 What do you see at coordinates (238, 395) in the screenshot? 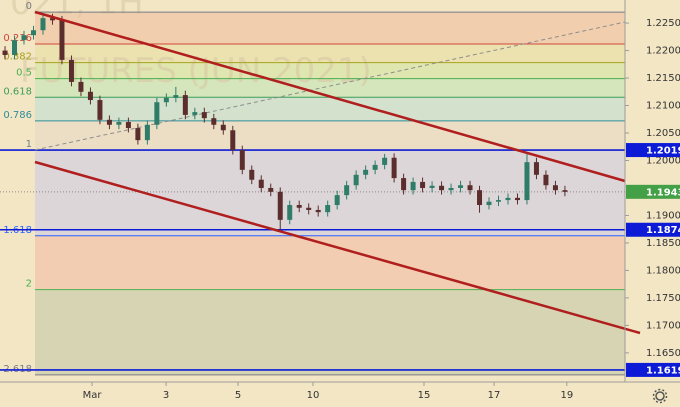
I see `x-tick-label: 5` at bounding box center [238, 395].